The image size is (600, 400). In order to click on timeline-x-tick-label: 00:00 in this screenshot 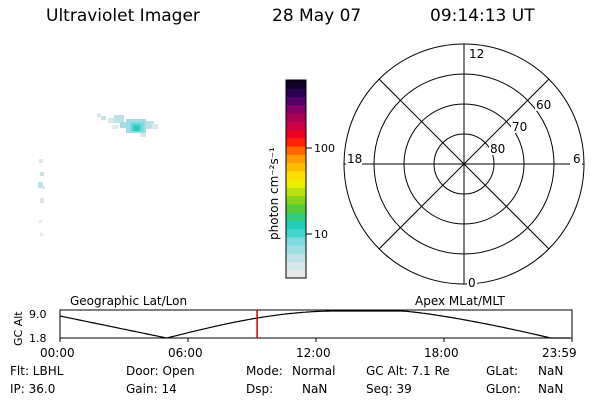, I will do `click(57, 353)`.